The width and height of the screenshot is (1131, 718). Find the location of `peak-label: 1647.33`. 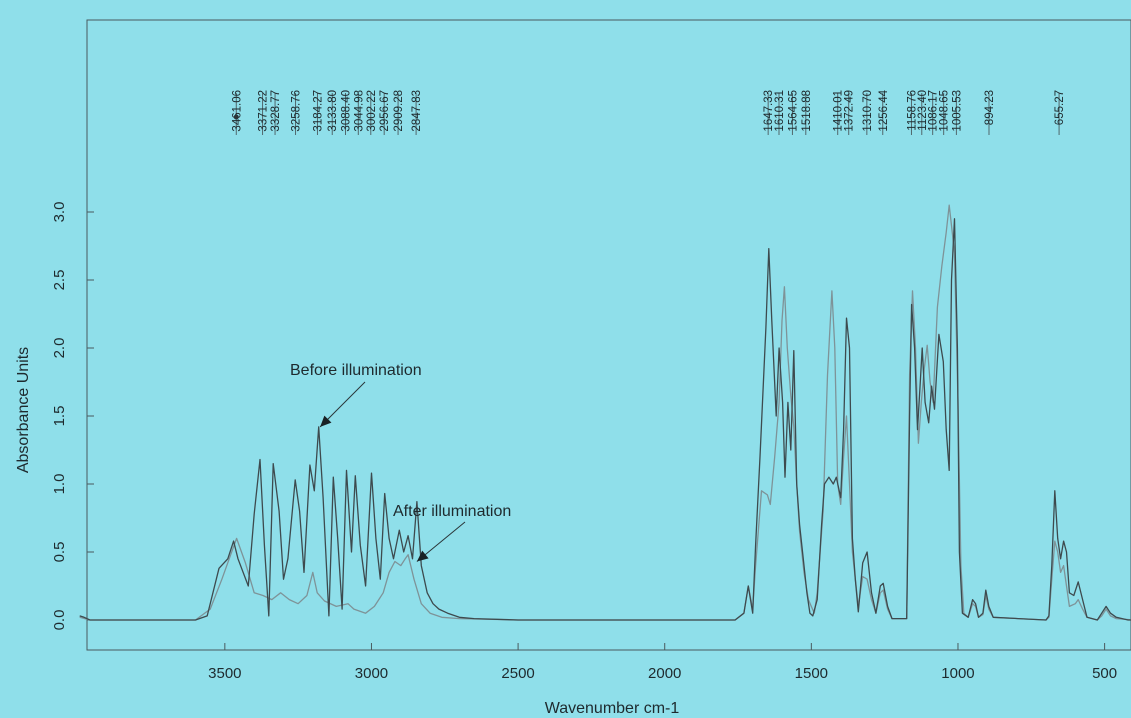

peak-label: 1647.33 is located at coordinates (769, 111).